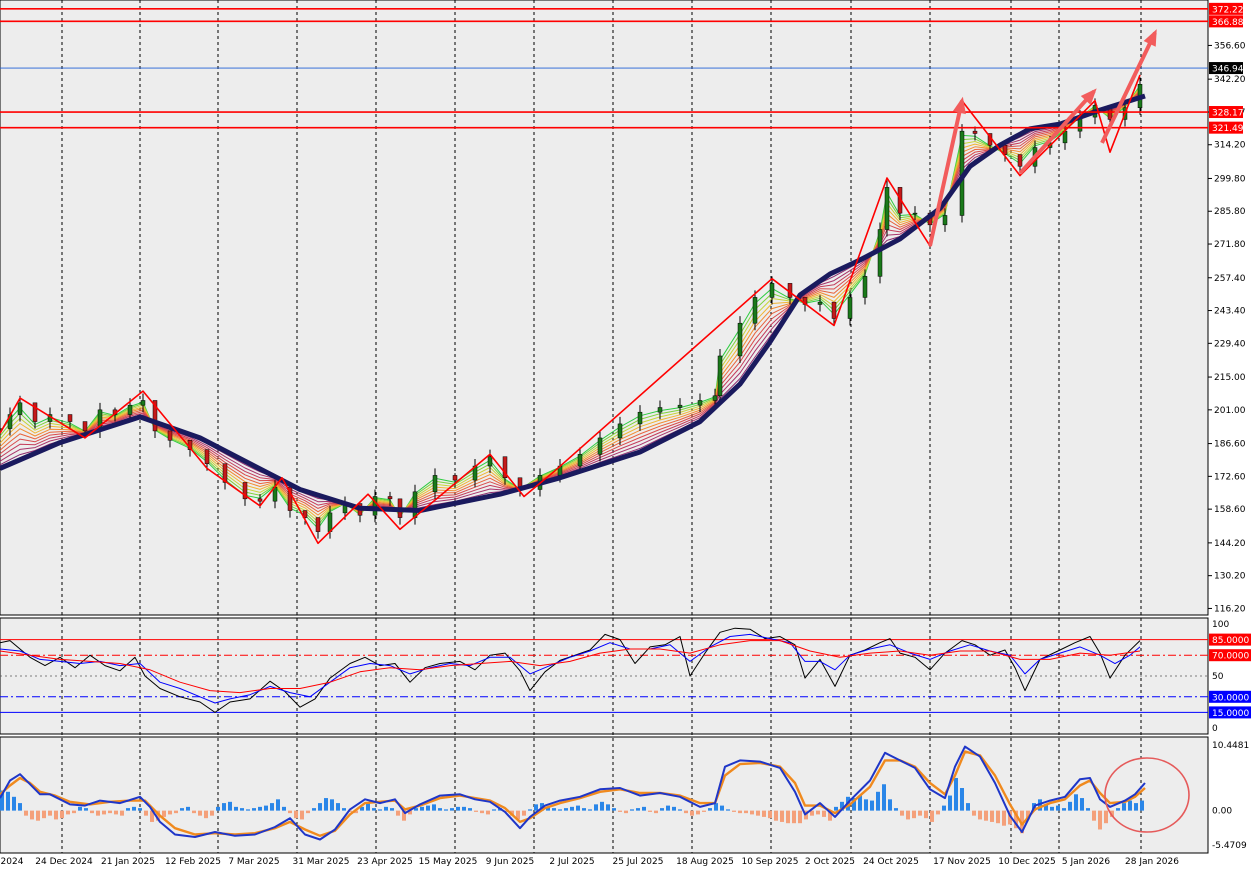  Describe the element at coordinates (1128, 87) in the screenshot. I see `trend-arrow-shaft` at that location.